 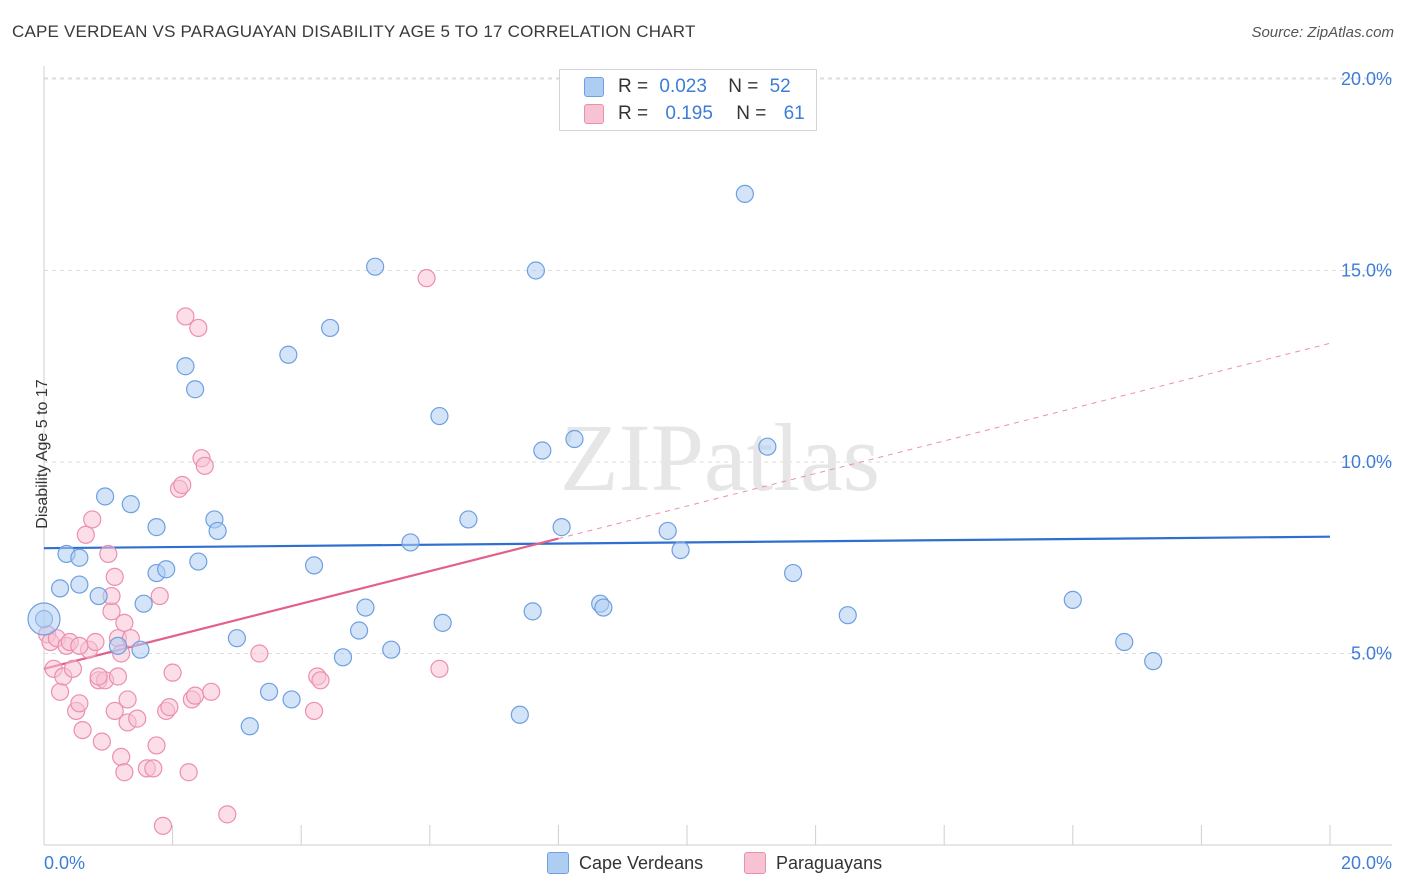 What do you see at coordinates (1322, 32) in the screenshot?
I see `chart-source: Source: ZipAtlas.com` at bounding box center [1322, 32].